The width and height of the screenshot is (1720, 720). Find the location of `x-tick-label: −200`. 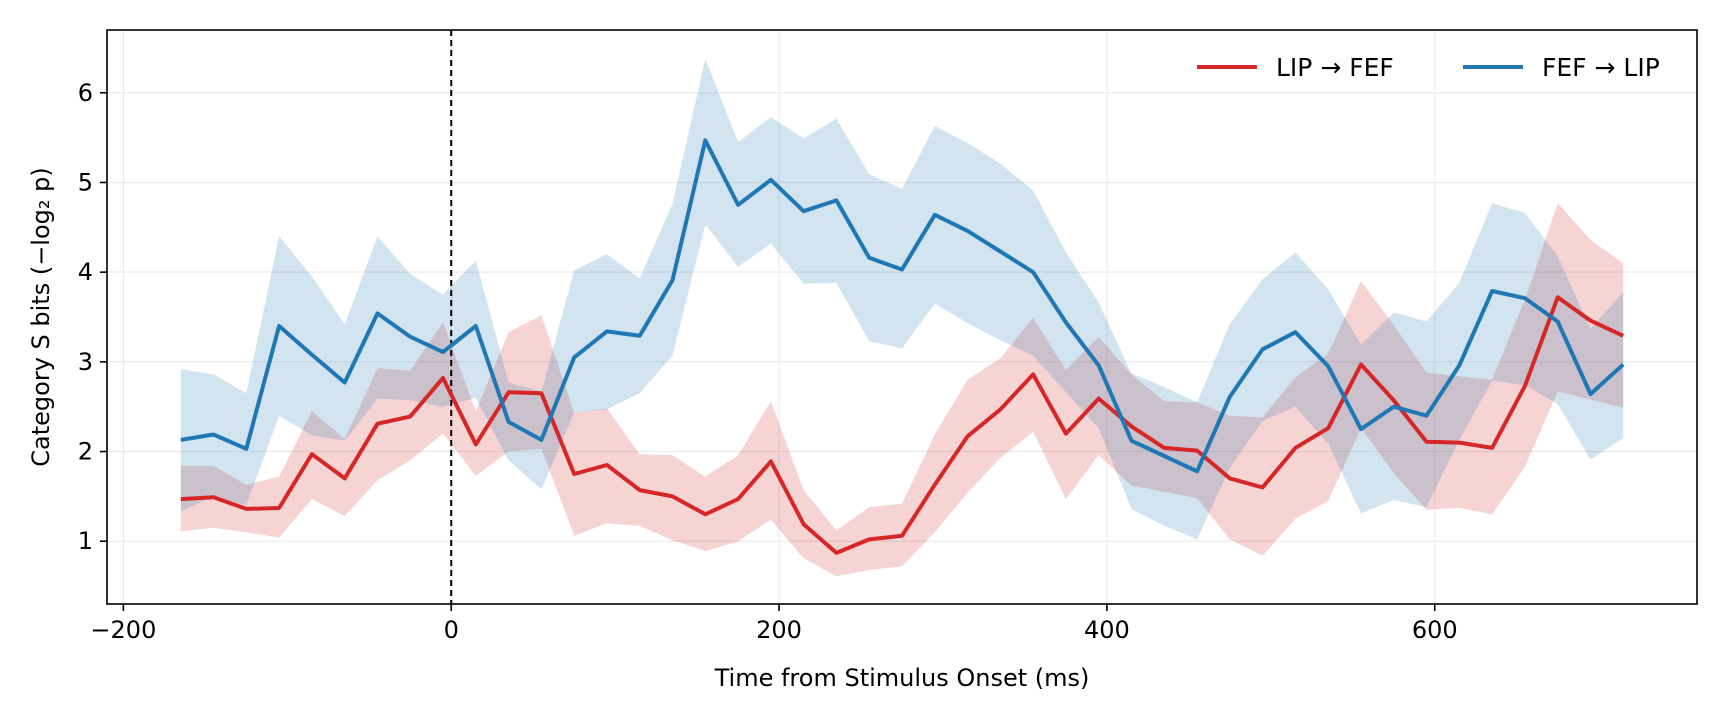

x-tick-label: −200 is located at coordinates (123, 630).